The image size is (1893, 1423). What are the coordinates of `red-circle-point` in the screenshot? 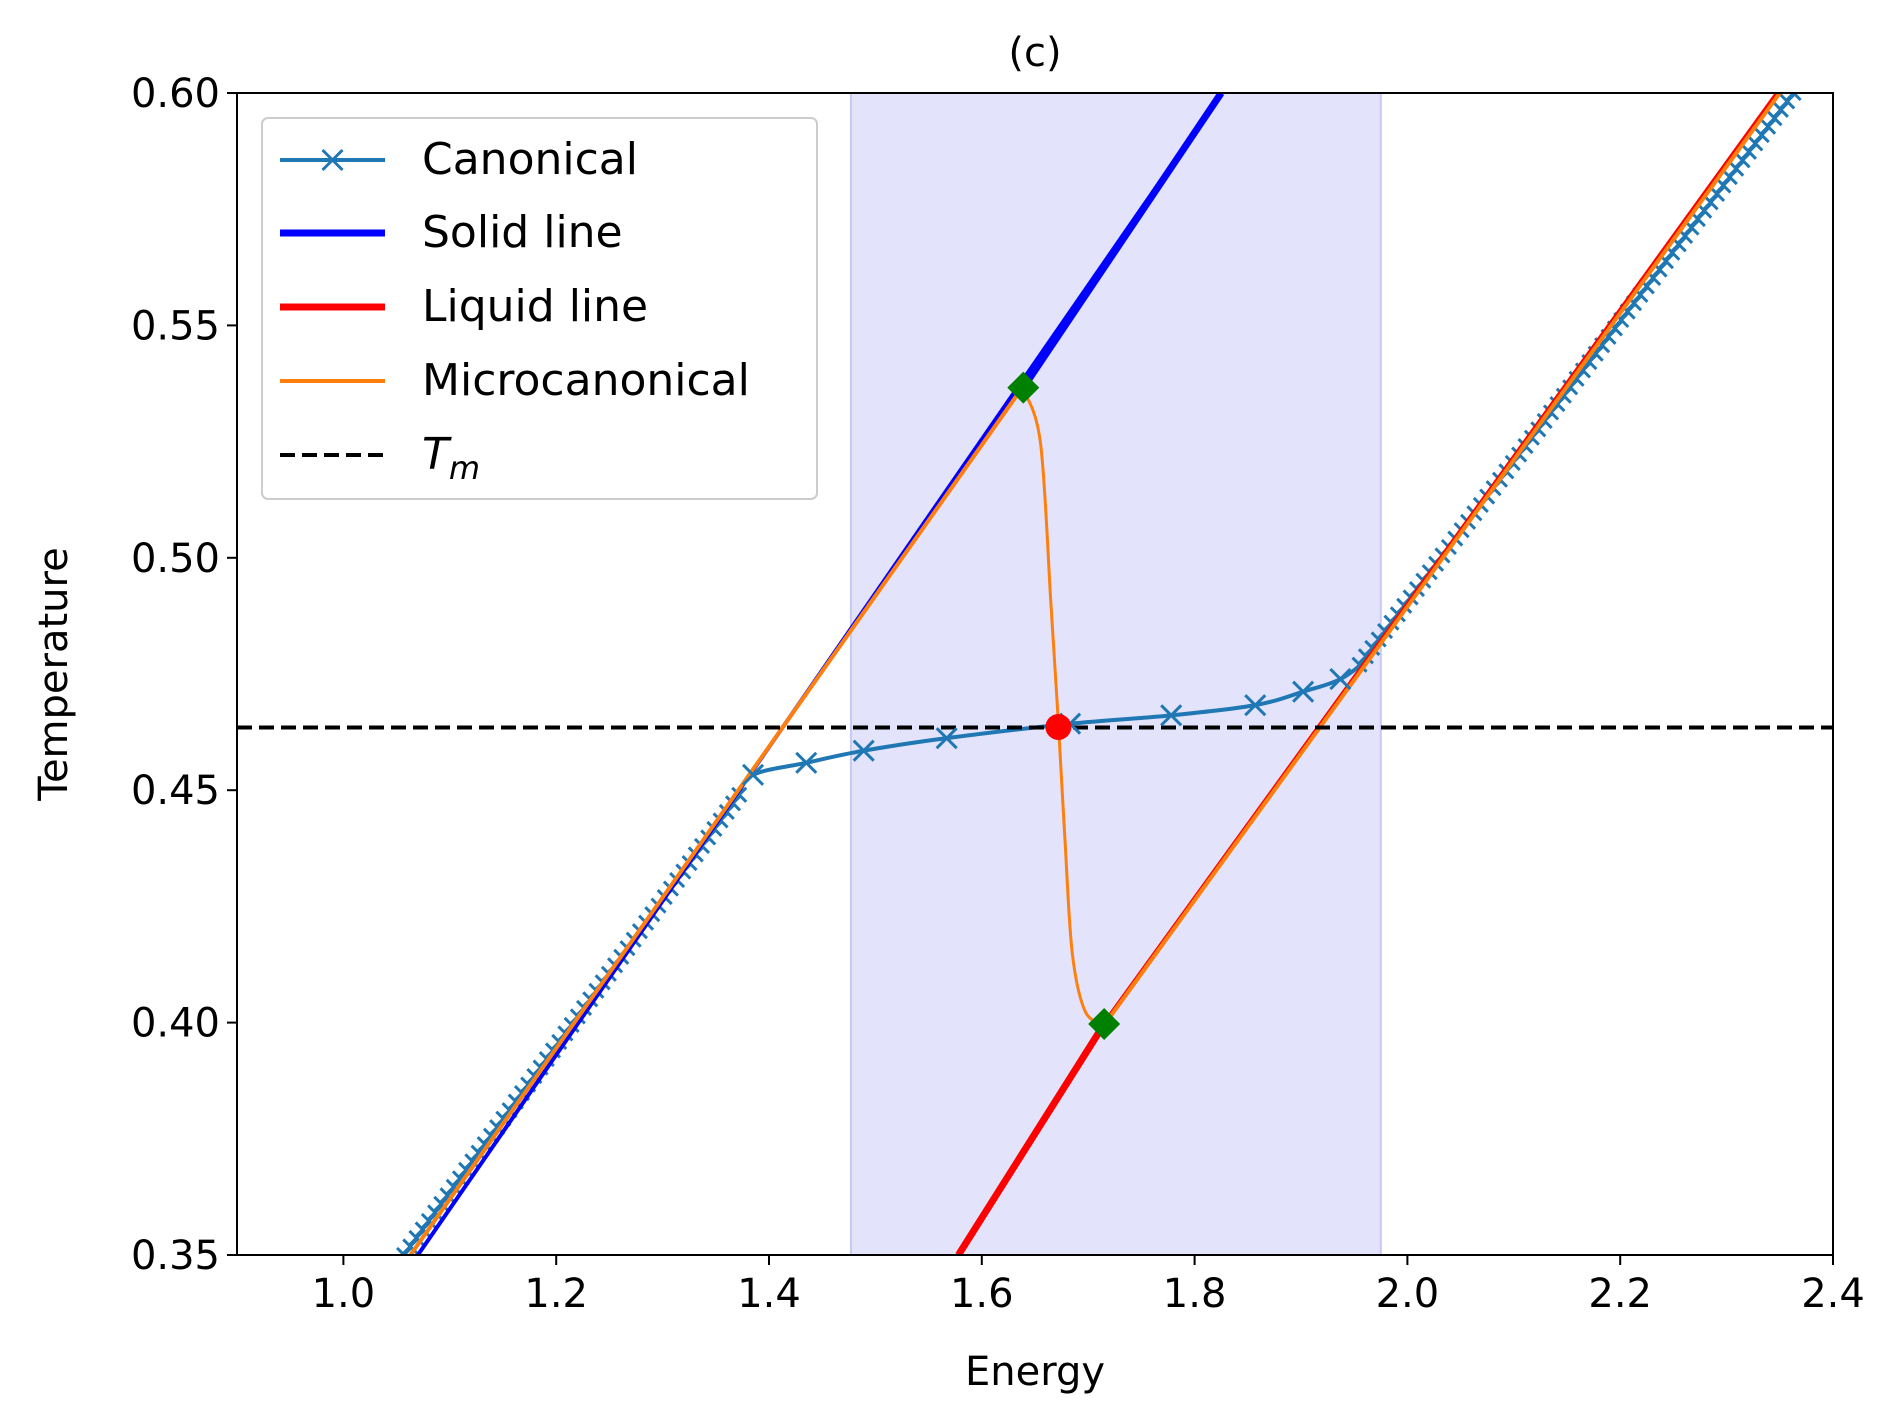 It's located at (1058, 726).